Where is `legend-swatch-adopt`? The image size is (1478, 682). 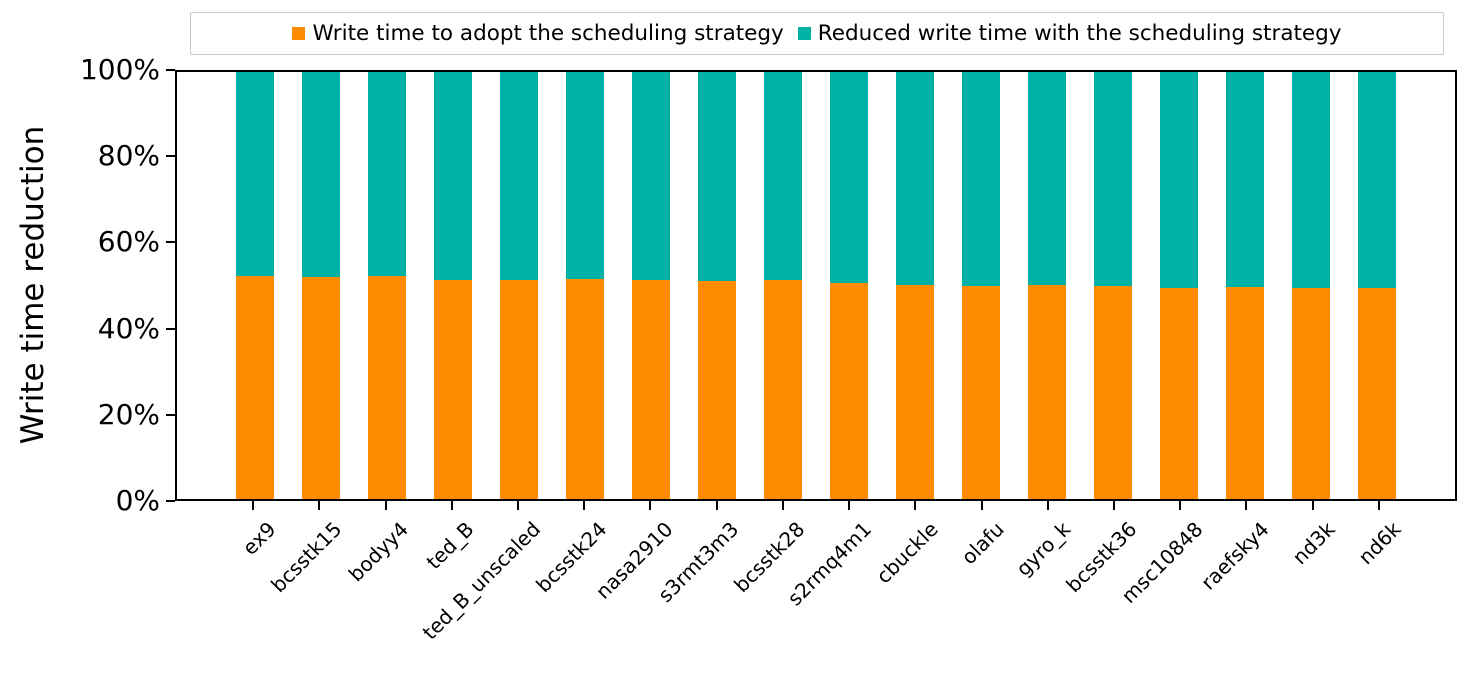 legend-swatch-adopt is located at coordinates (299, 33).